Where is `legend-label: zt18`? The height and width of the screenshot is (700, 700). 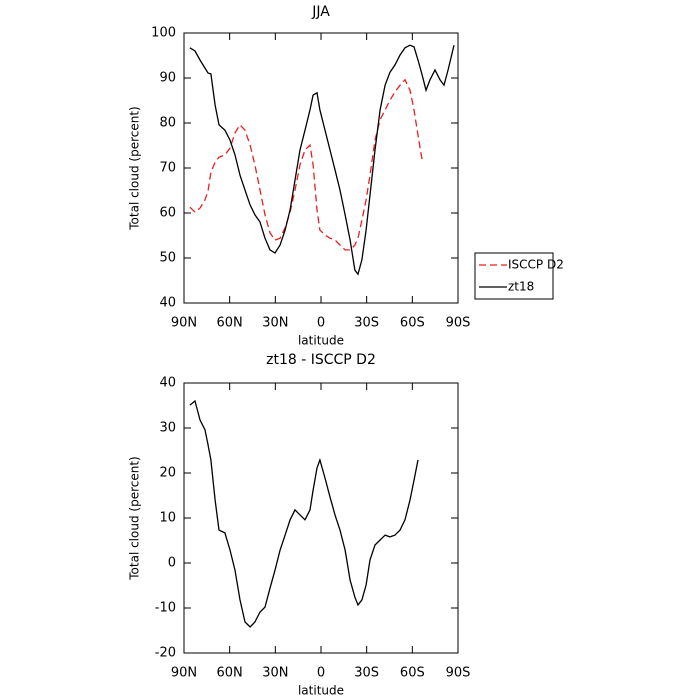
legend-label: zt18 is located at coordinates (521, 287).